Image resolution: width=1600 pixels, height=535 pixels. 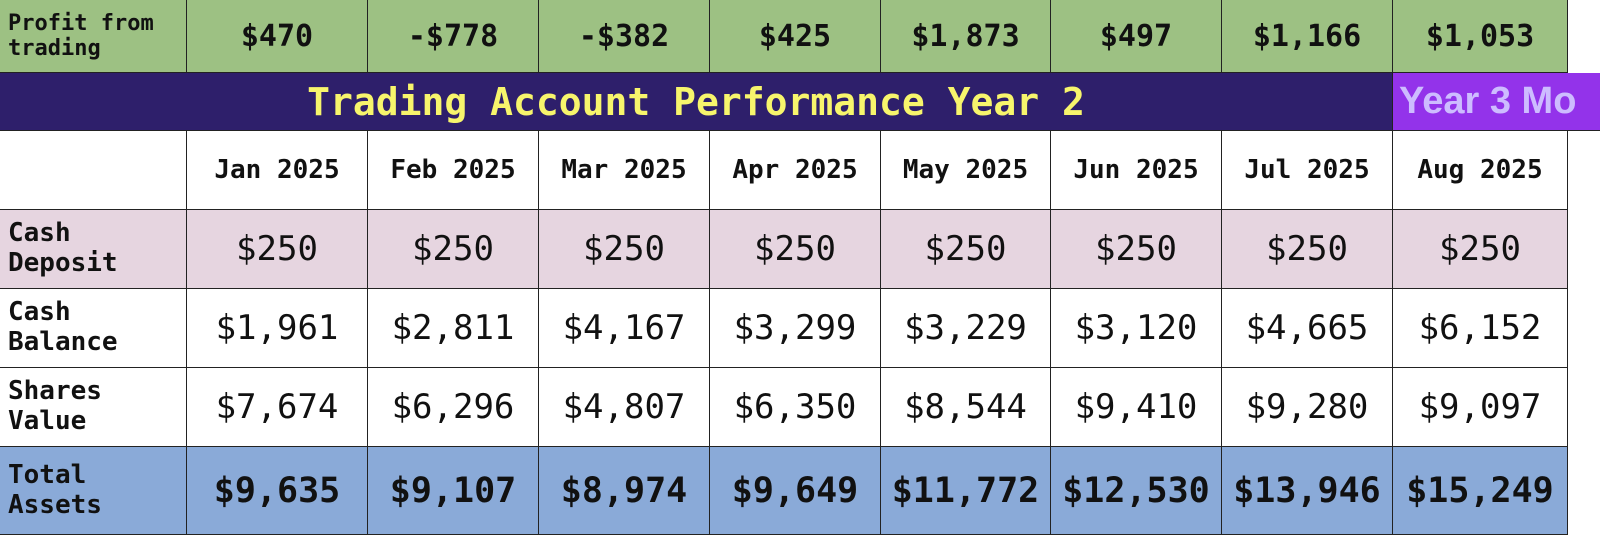 What do you see at coordinates (696, 102) in the screenshot?
I see `section-title: Trading Account Performance Year 2` at bounding box center [696, 102].